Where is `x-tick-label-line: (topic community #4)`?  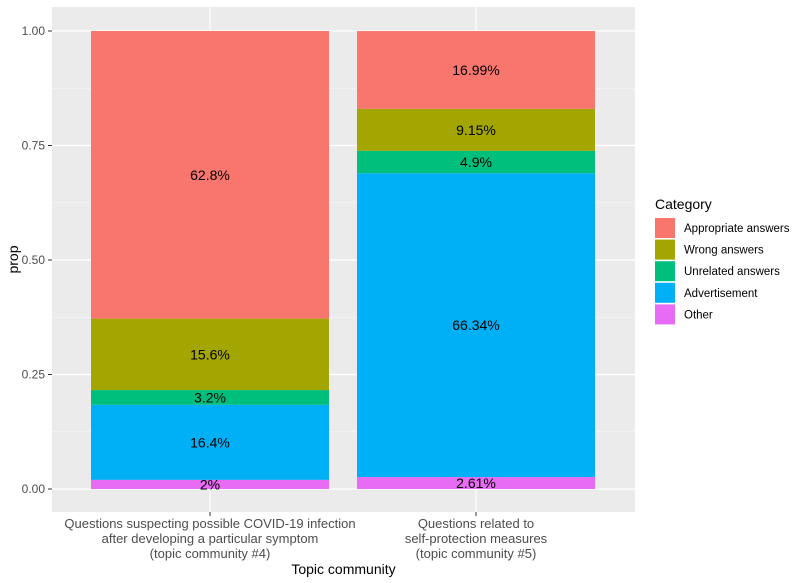
x-tick-label-line: (topic community #4) is located at coordinates (210, 553).